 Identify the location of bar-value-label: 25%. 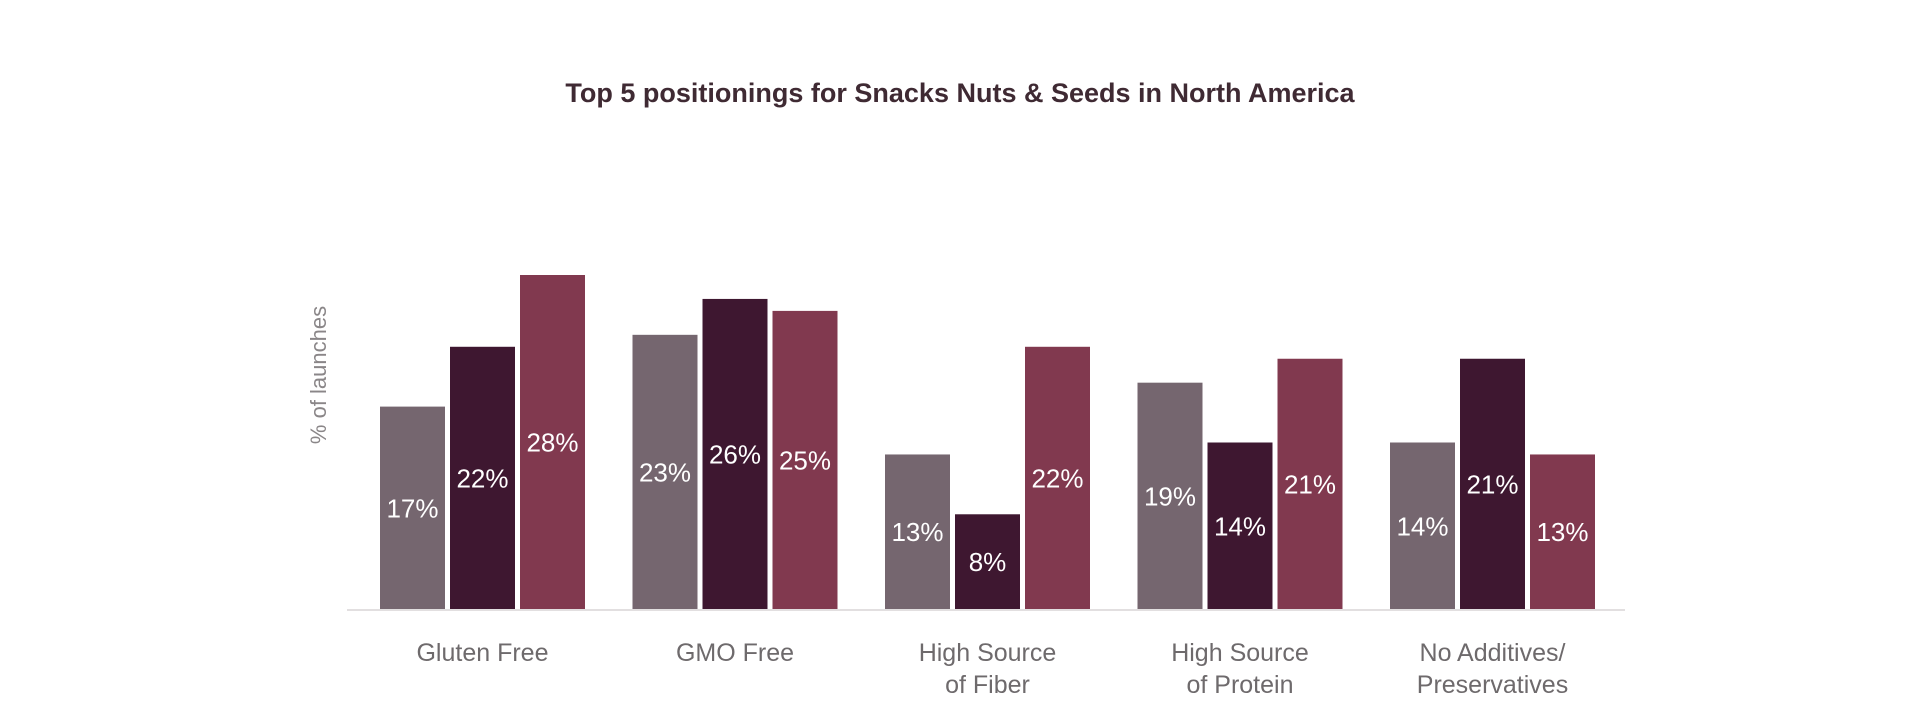
(805, 460).